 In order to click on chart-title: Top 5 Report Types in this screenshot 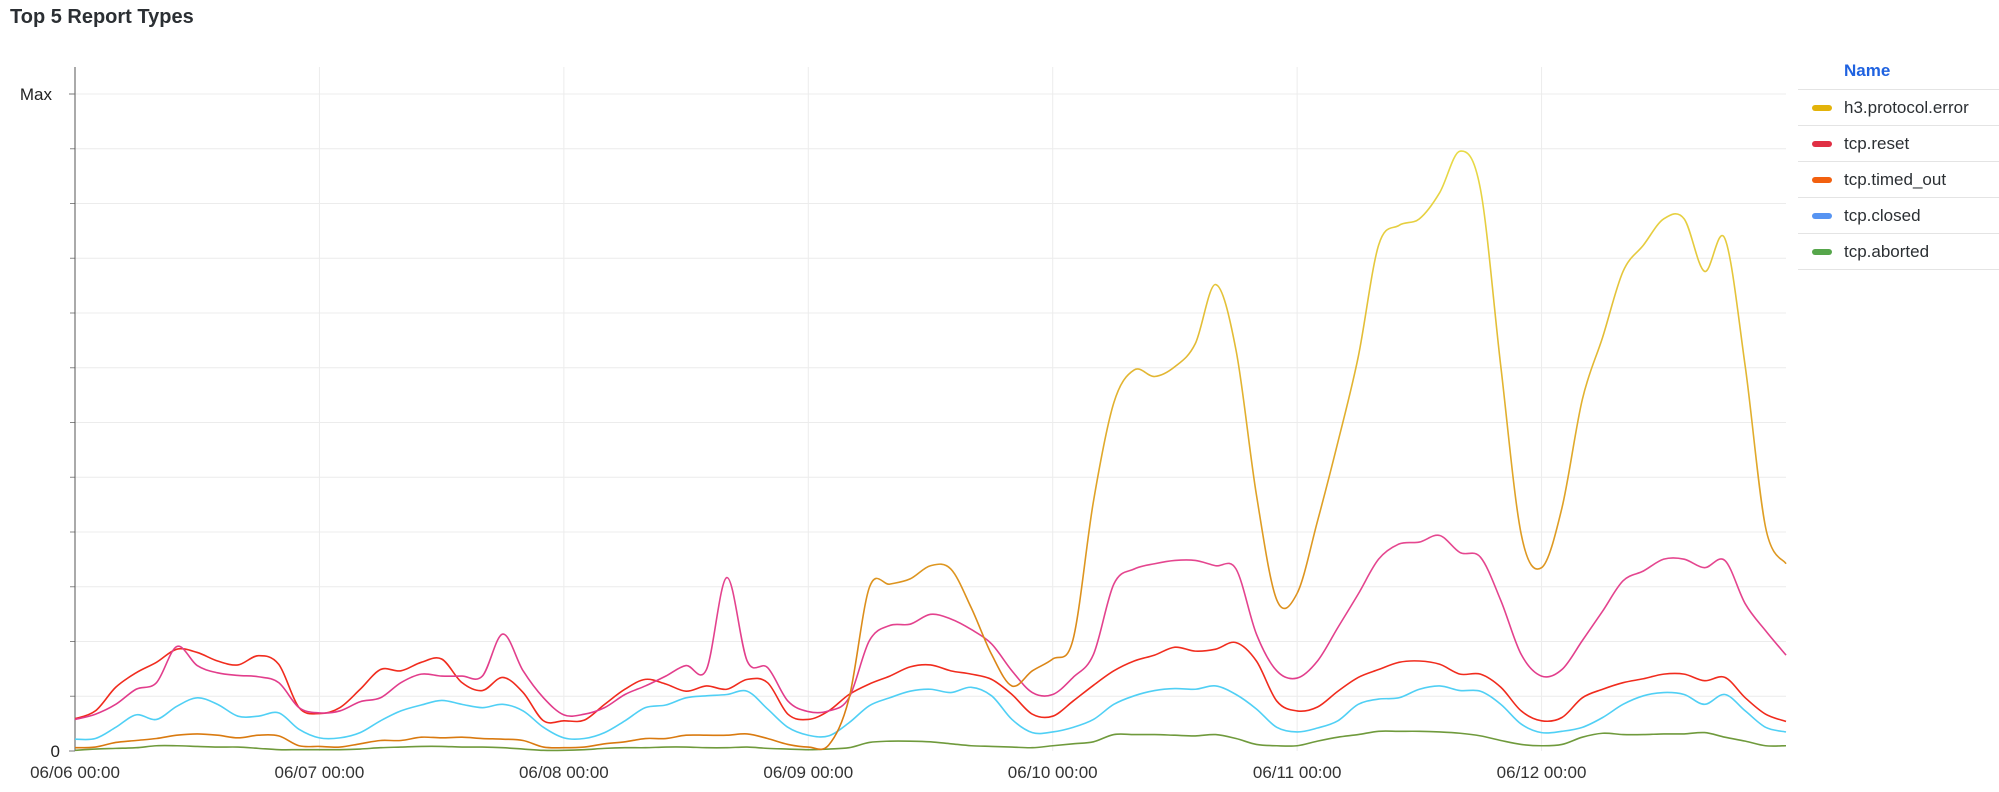, I will do `click(102, 17)`.